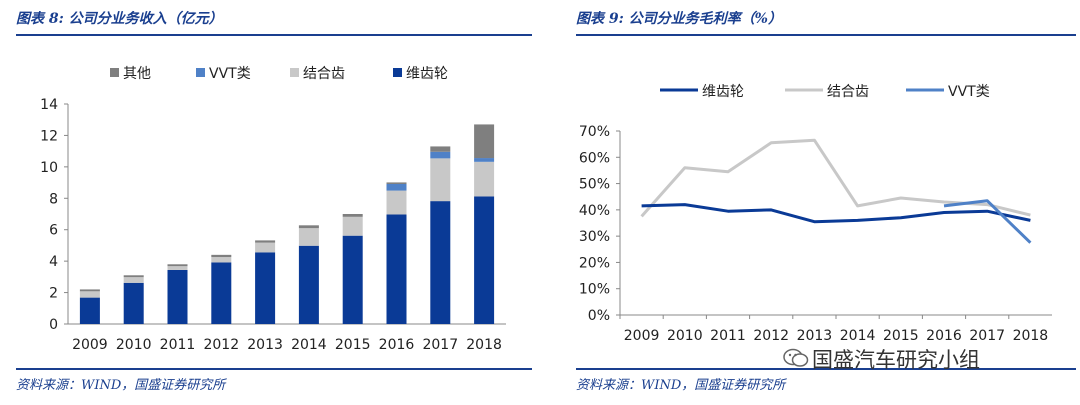  What do you see at coordinates (49, 168) in the screenshot?
I see `y-tick-label: 10` at bounding box center [49, 168].